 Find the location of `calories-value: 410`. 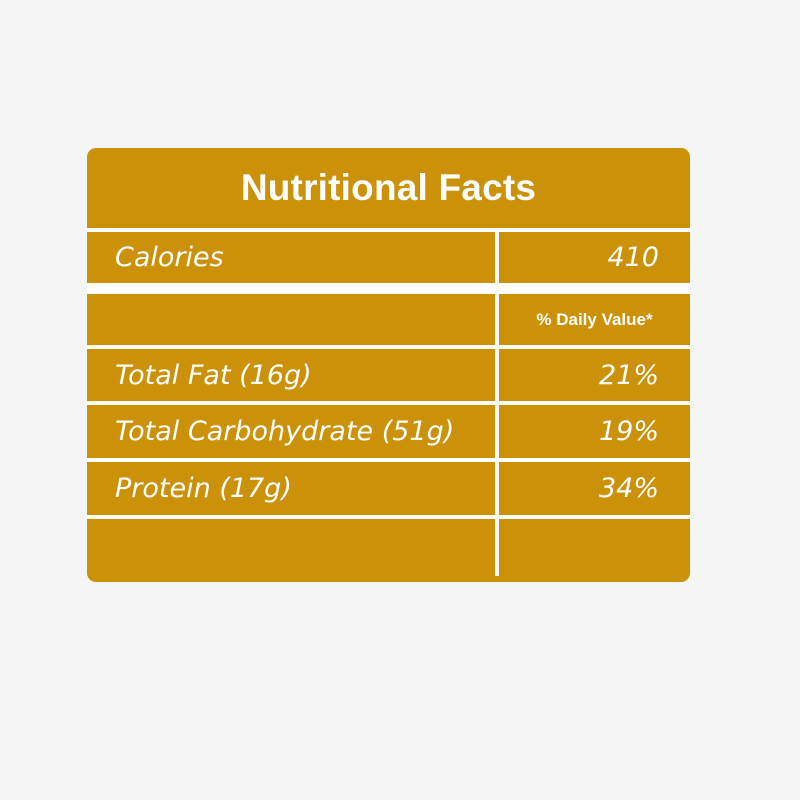

calories-value: 410 is located at coordinates (633, 257).